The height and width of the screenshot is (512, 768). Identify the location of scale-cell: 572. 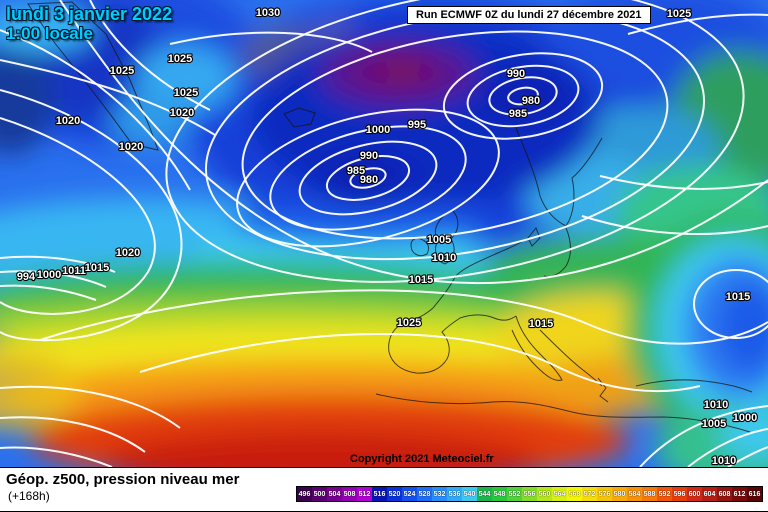
(589, 494).